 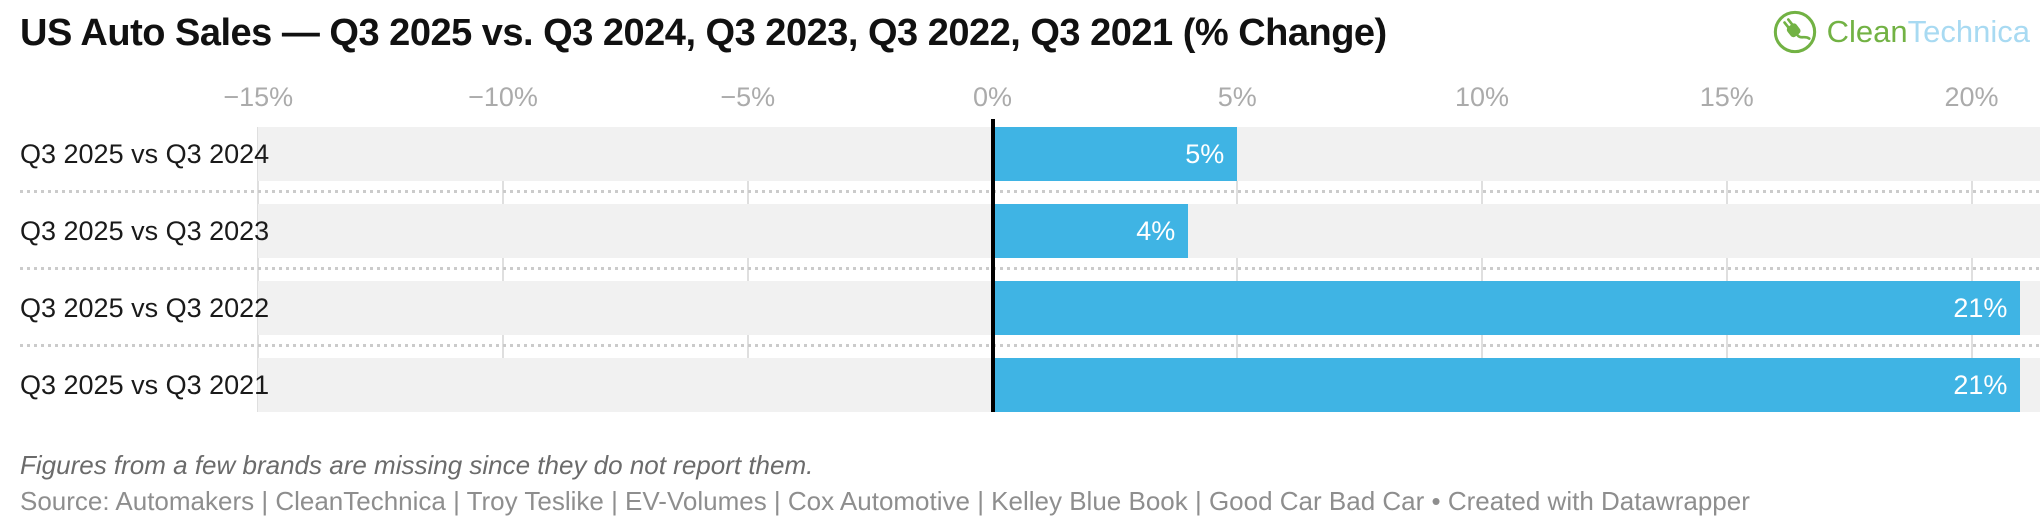 I want to click on bar-value-label: 4%, so click(x=1156, y=230).